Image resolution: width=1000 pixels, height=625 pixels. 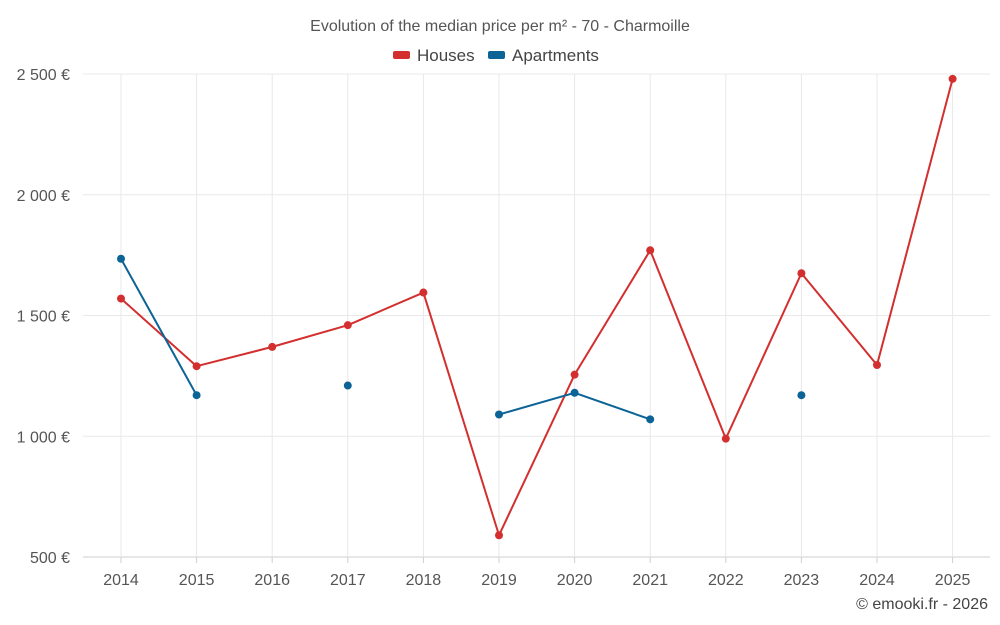 What do you see at coordinates (922, 604) in the screenshot?
I see `credit-text: © emooki.fr - 2026` at bounding box center [922, 604].